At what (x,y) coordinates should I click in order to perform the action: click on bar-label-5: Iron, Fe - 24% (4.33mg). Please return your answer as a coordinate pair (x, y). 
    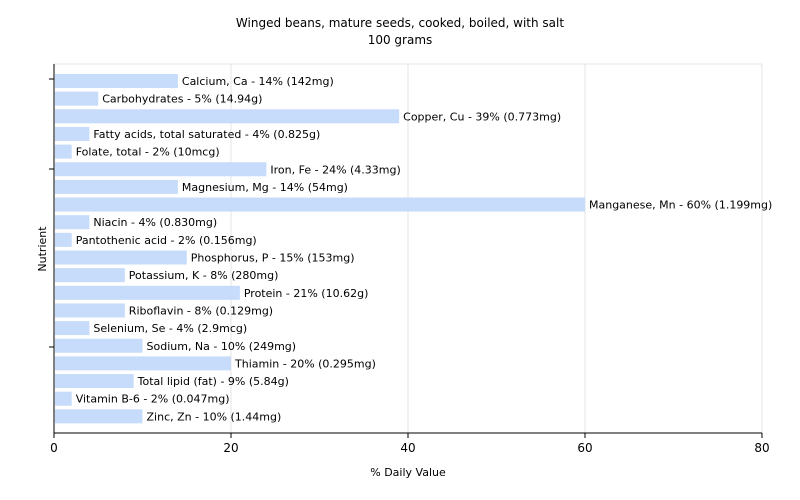
    Looking at the image, I should click on (335, 169).